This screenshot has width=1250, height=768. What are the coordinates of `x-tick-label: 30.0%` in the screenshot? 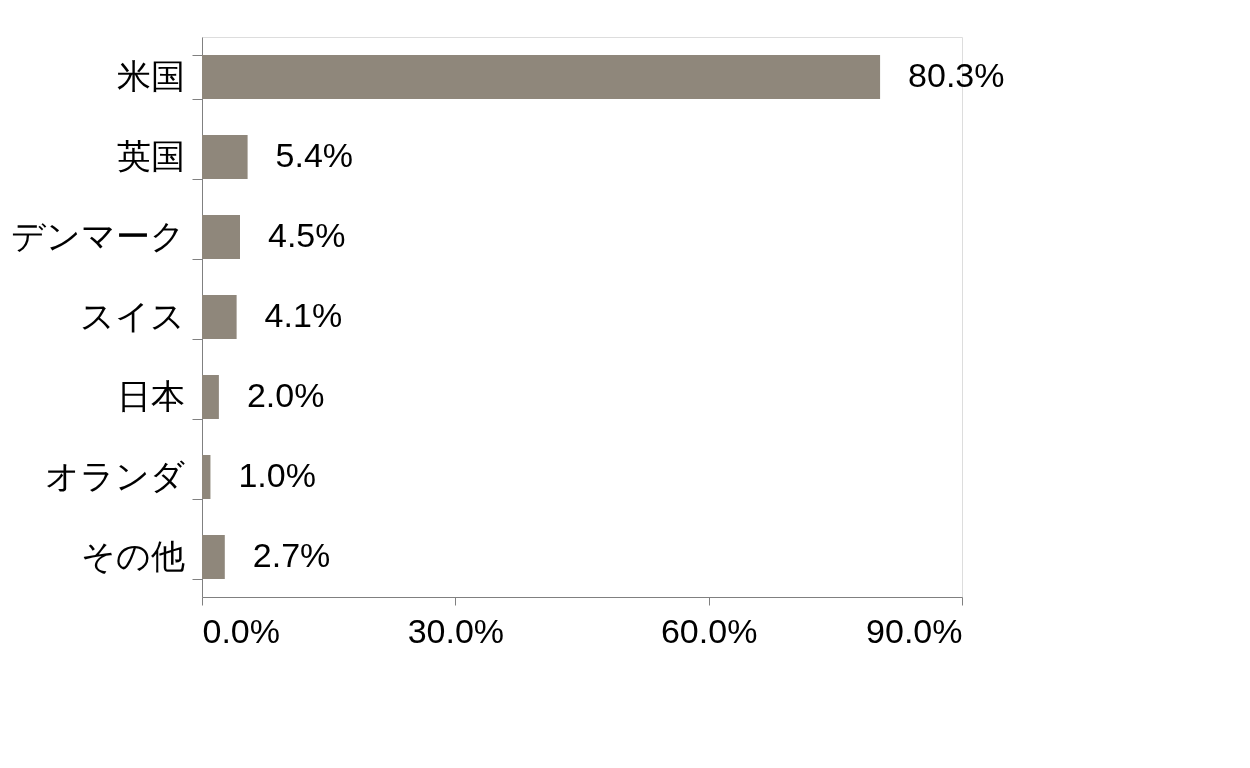 It's located at (456, 630).